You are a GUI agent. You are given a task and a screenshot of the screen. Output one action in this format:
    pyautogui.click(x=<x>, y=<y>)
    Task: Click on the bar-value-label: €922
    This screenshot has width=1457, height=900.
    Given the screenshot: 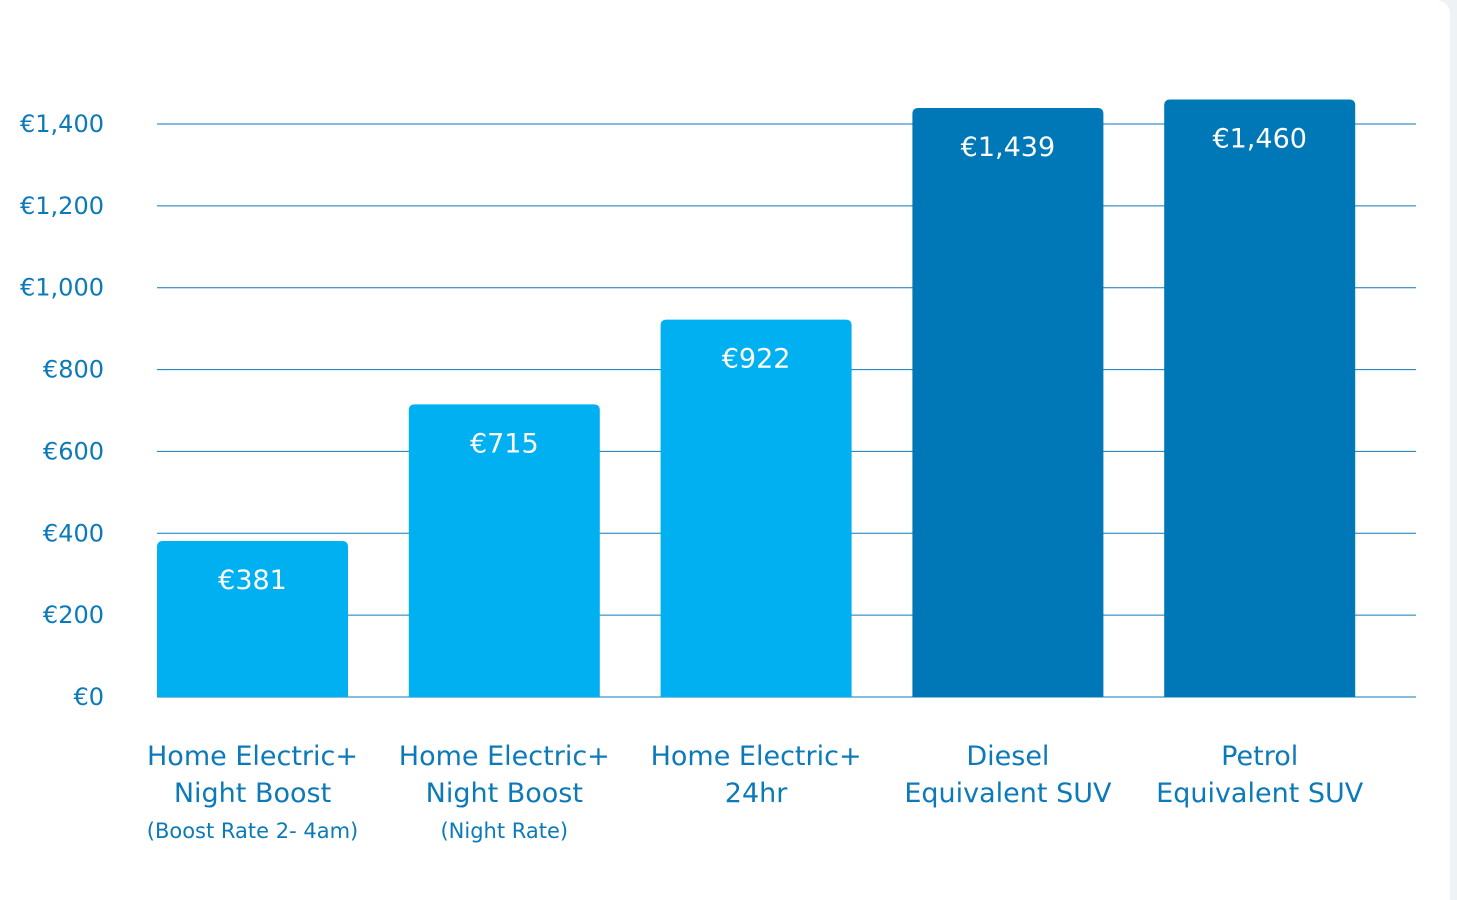 What is the action you would take?
    pyautogui.click(x=756, y=359)
    